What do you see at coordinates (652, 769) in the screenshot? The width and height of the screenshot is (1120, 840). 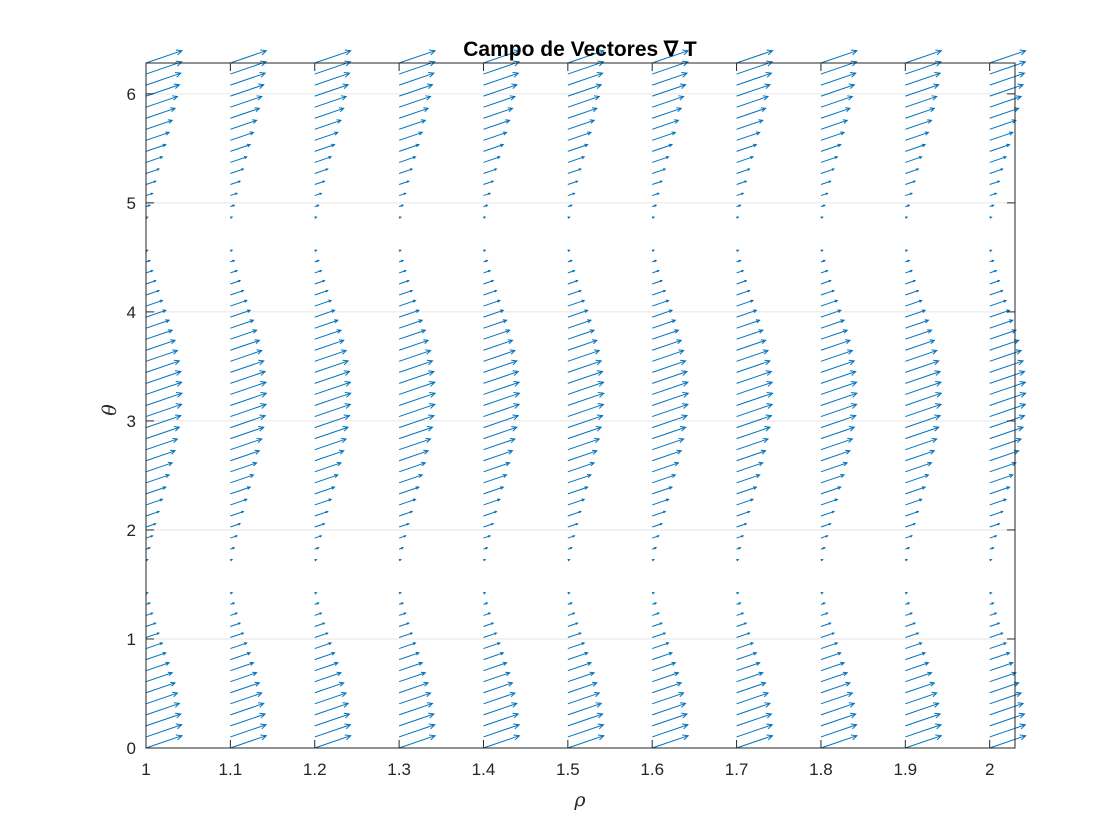 I see `x-tick-label: 1.6` at bounding box center [652, 769].